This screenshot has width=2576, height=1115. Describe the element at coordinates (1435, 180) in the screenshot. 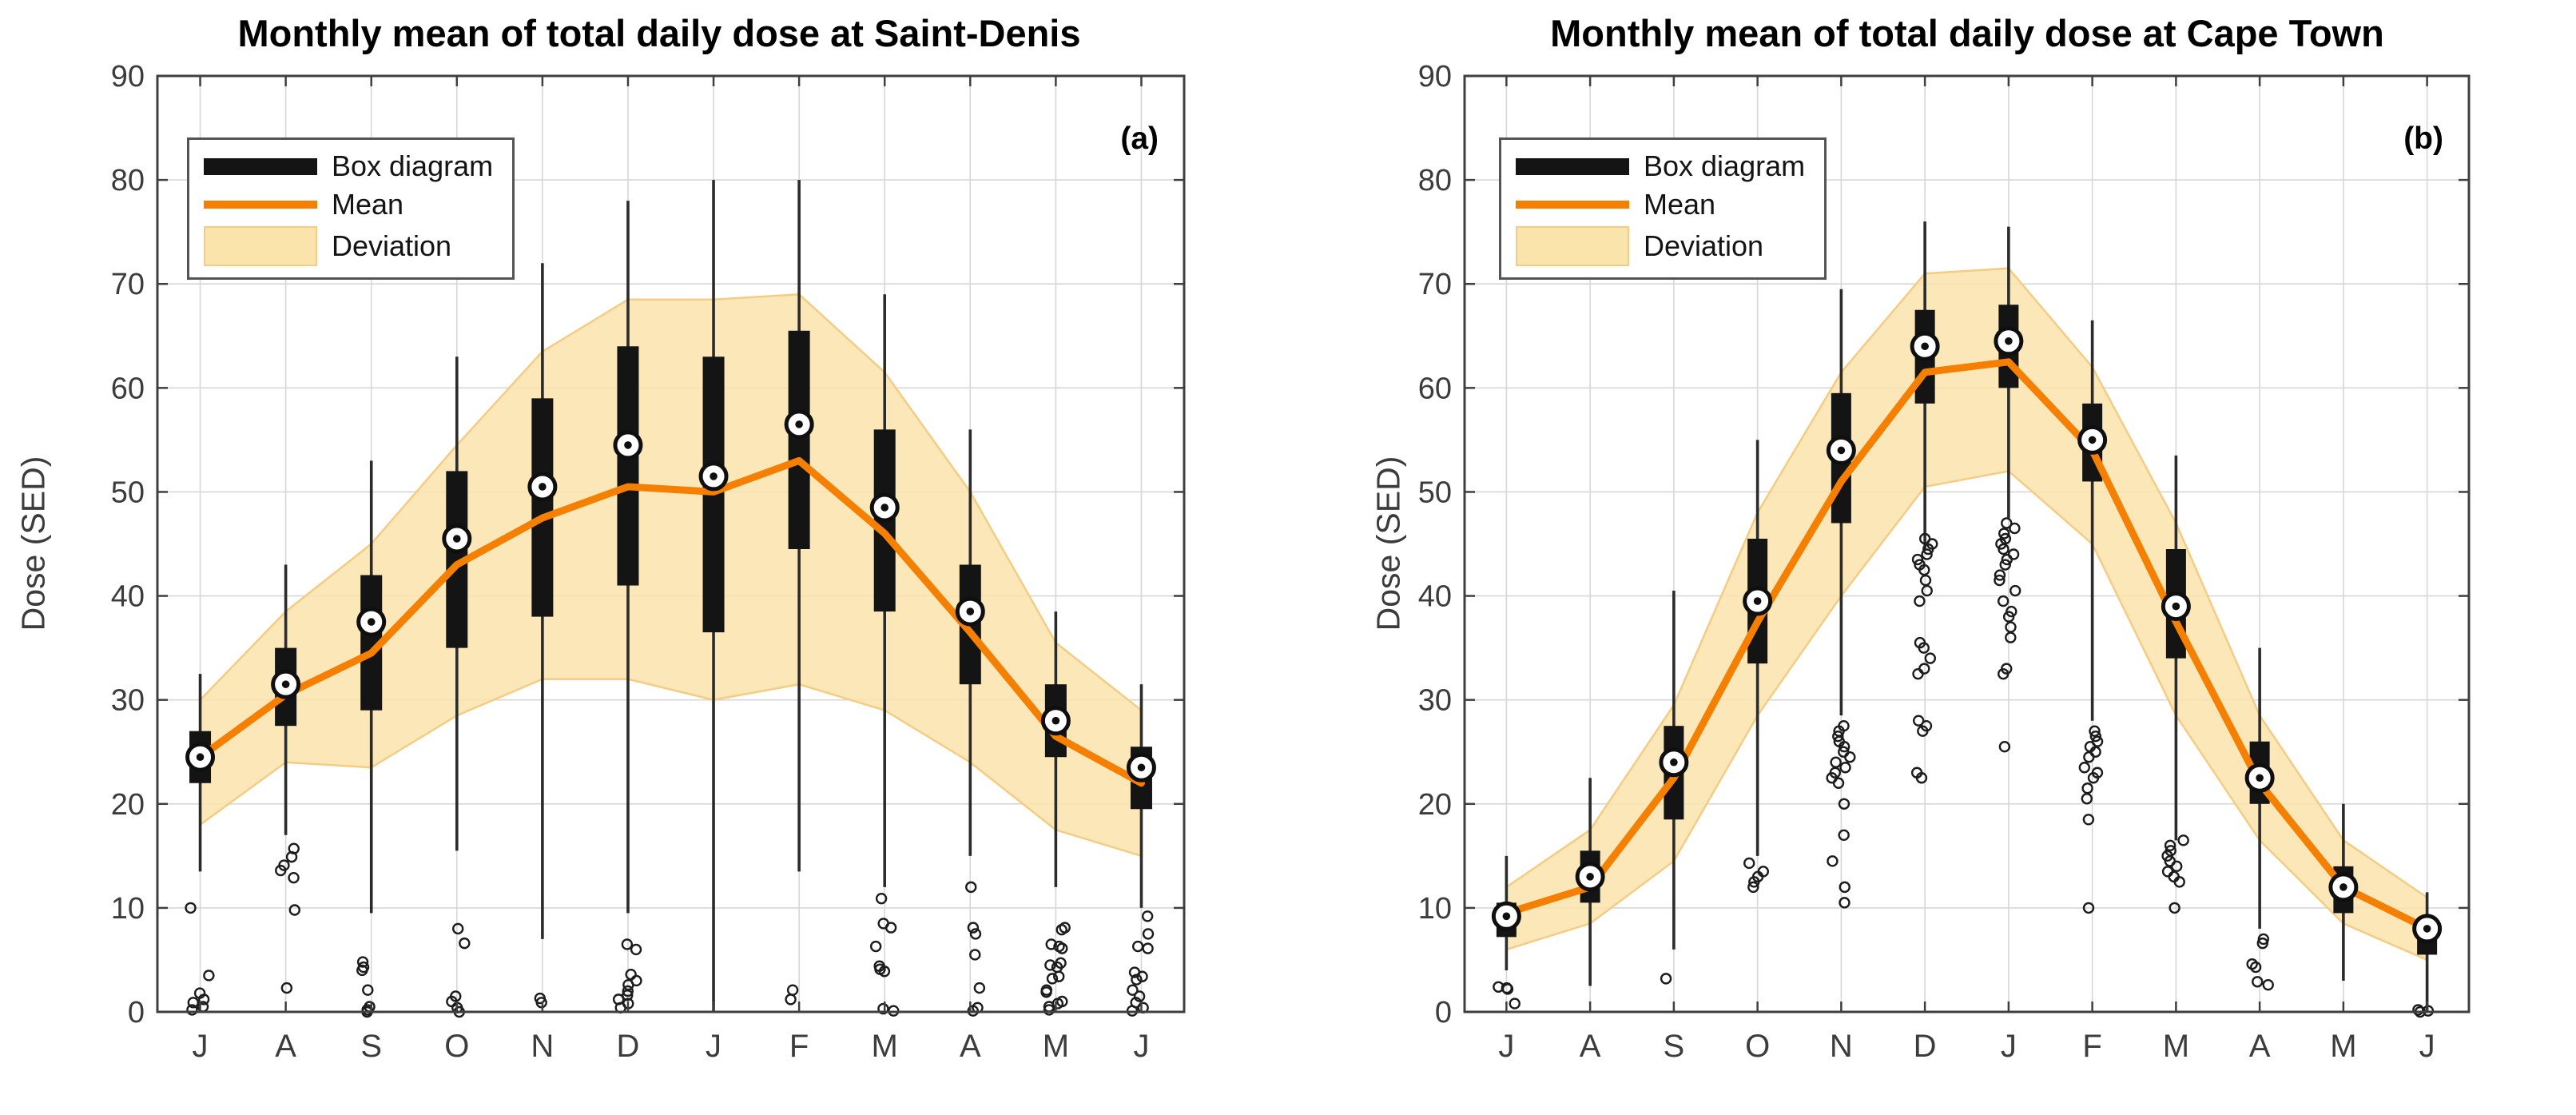

I see `y-tick-label: 80` at that location.